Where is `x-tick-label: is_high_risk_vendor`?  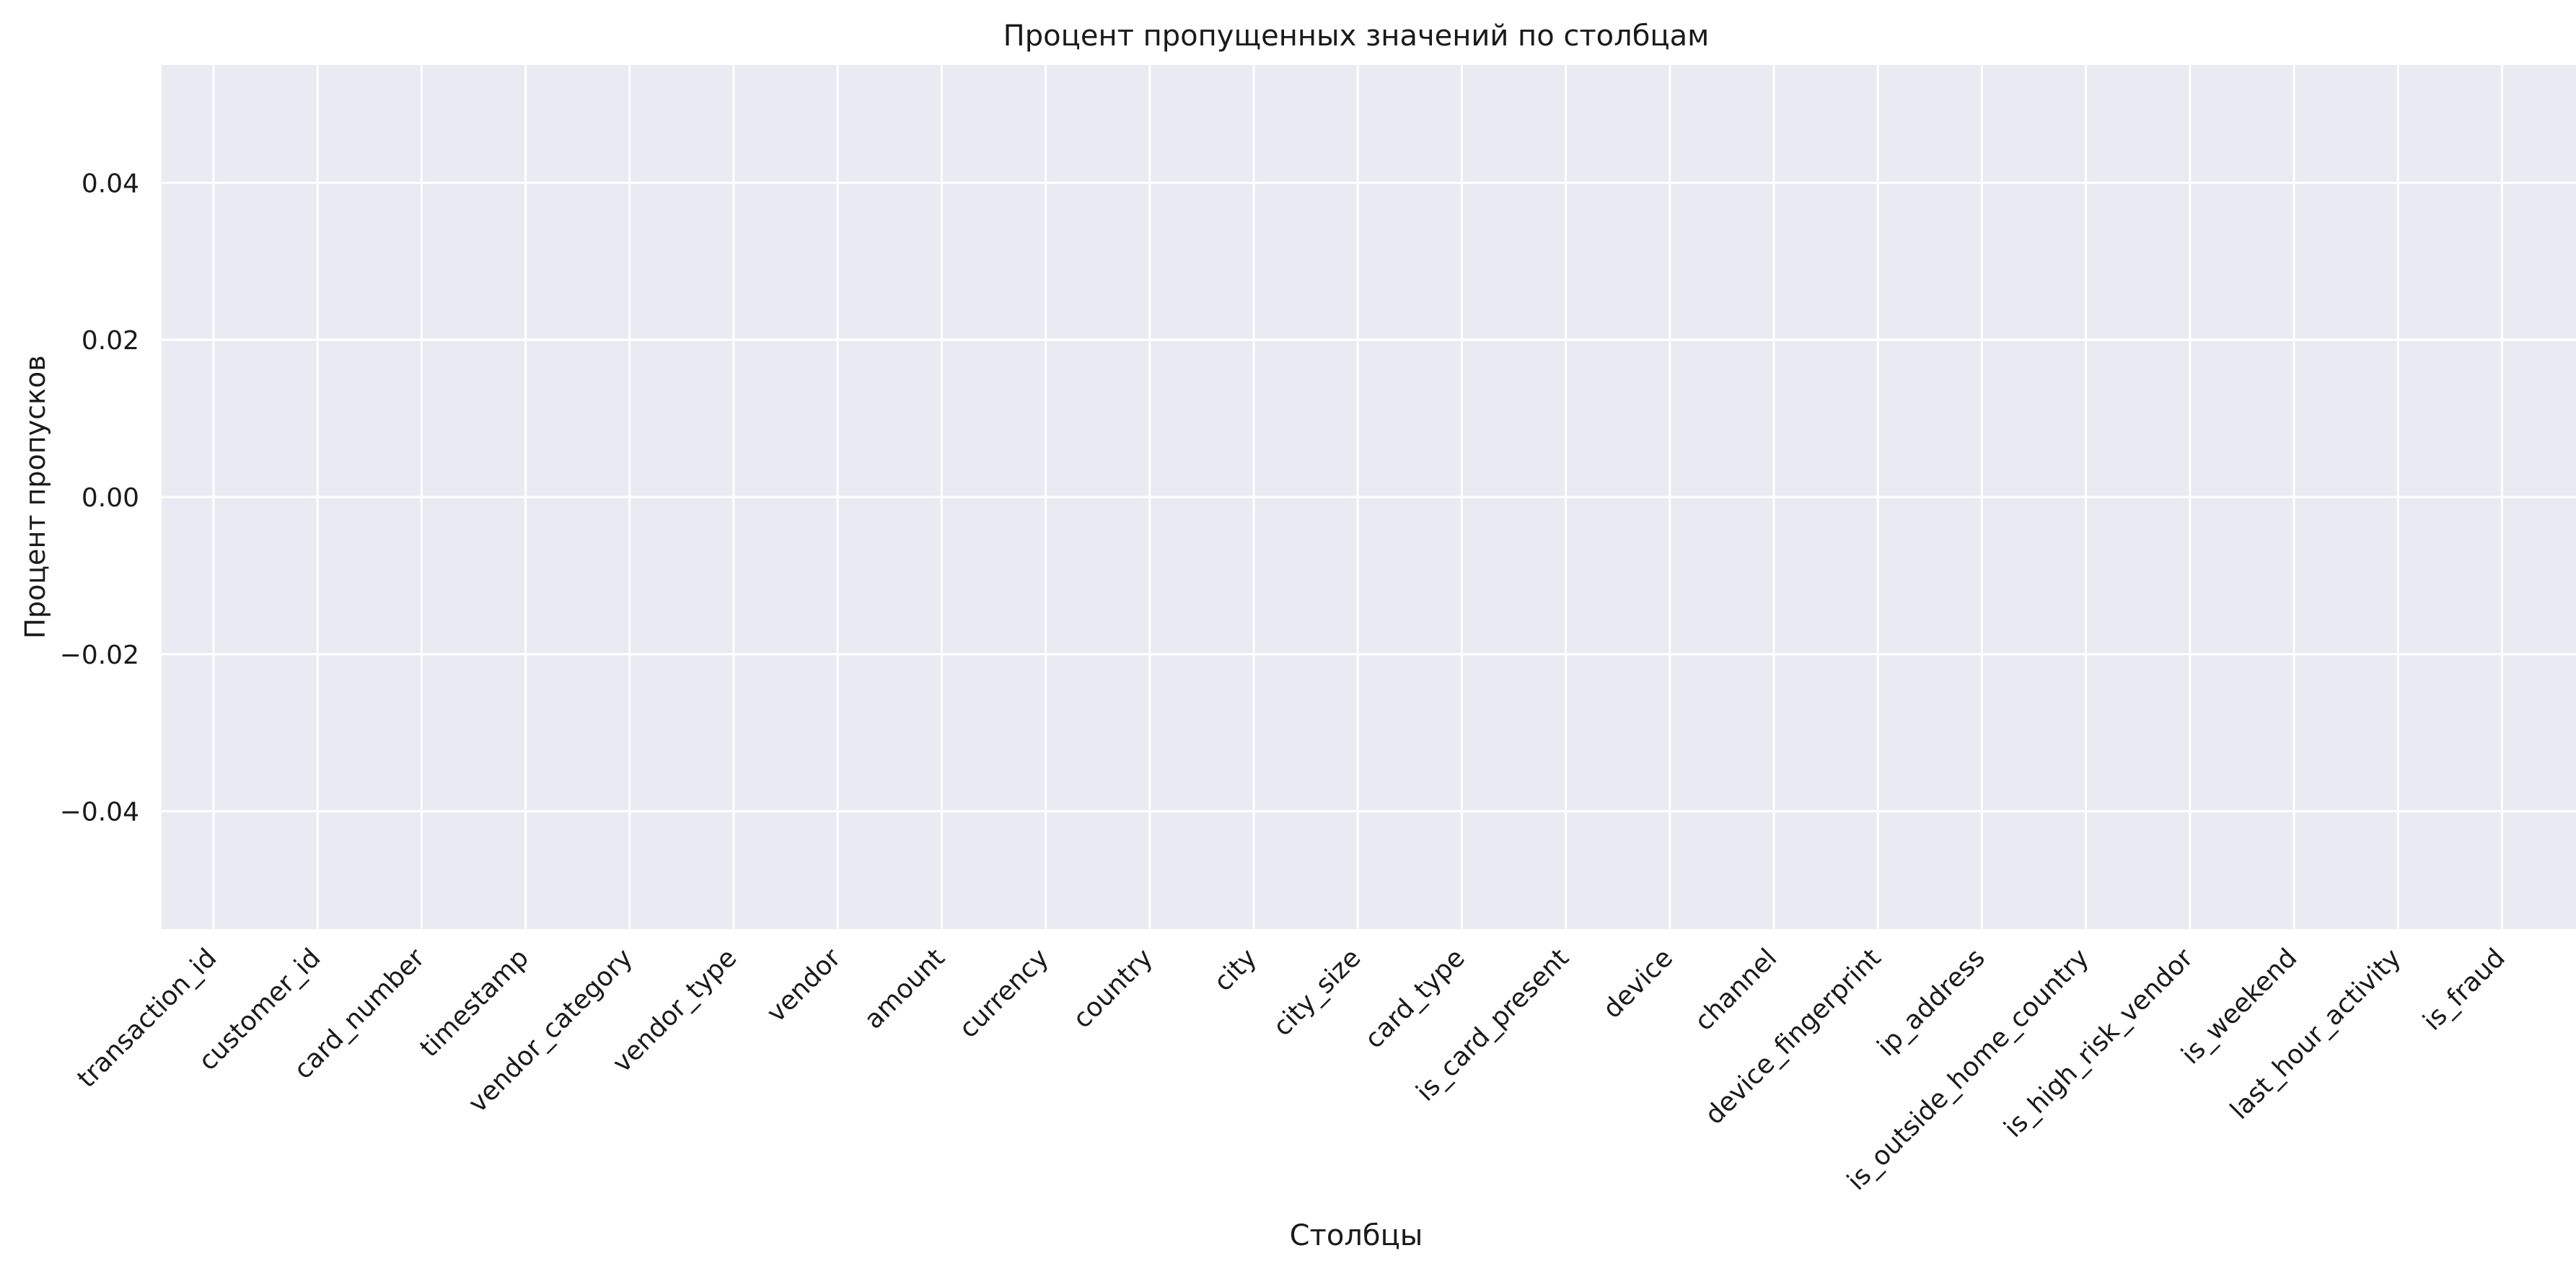
x-tick-label: is_high_risk_vendor is located at coordinates (2099, 1043).